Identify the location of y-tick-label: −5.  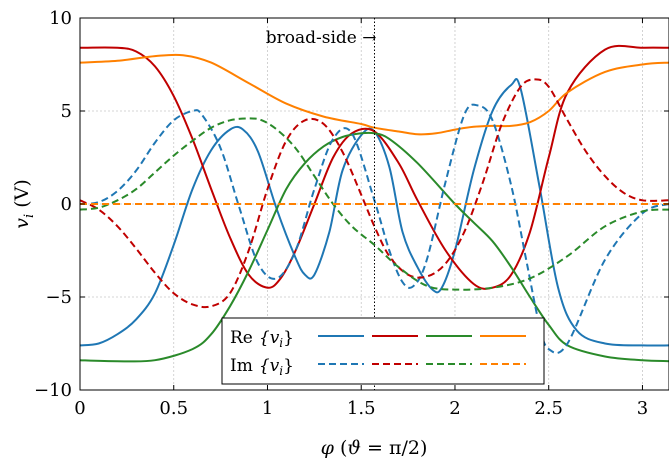
(58, 297).